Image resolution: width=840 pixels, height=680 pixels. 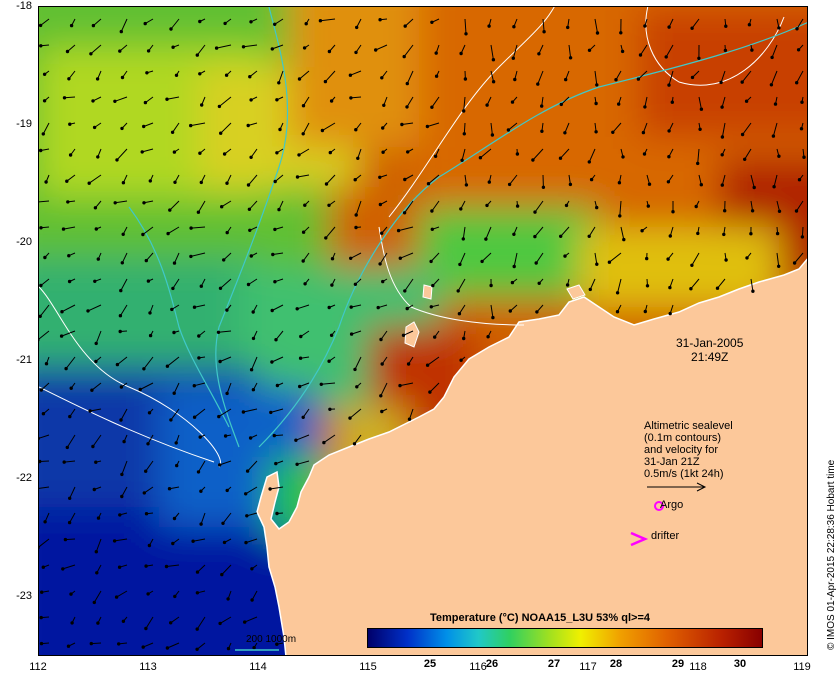 I want to click on argo-marker, so click(x=659, y=506).